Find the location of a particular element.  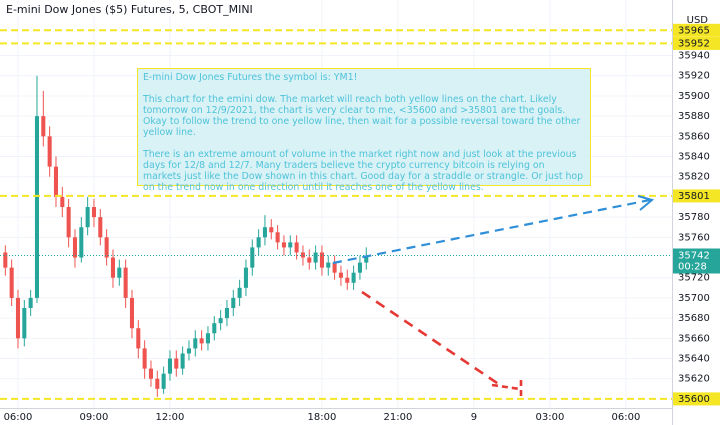

red-arrow-head is located at coordinates (507, 388).